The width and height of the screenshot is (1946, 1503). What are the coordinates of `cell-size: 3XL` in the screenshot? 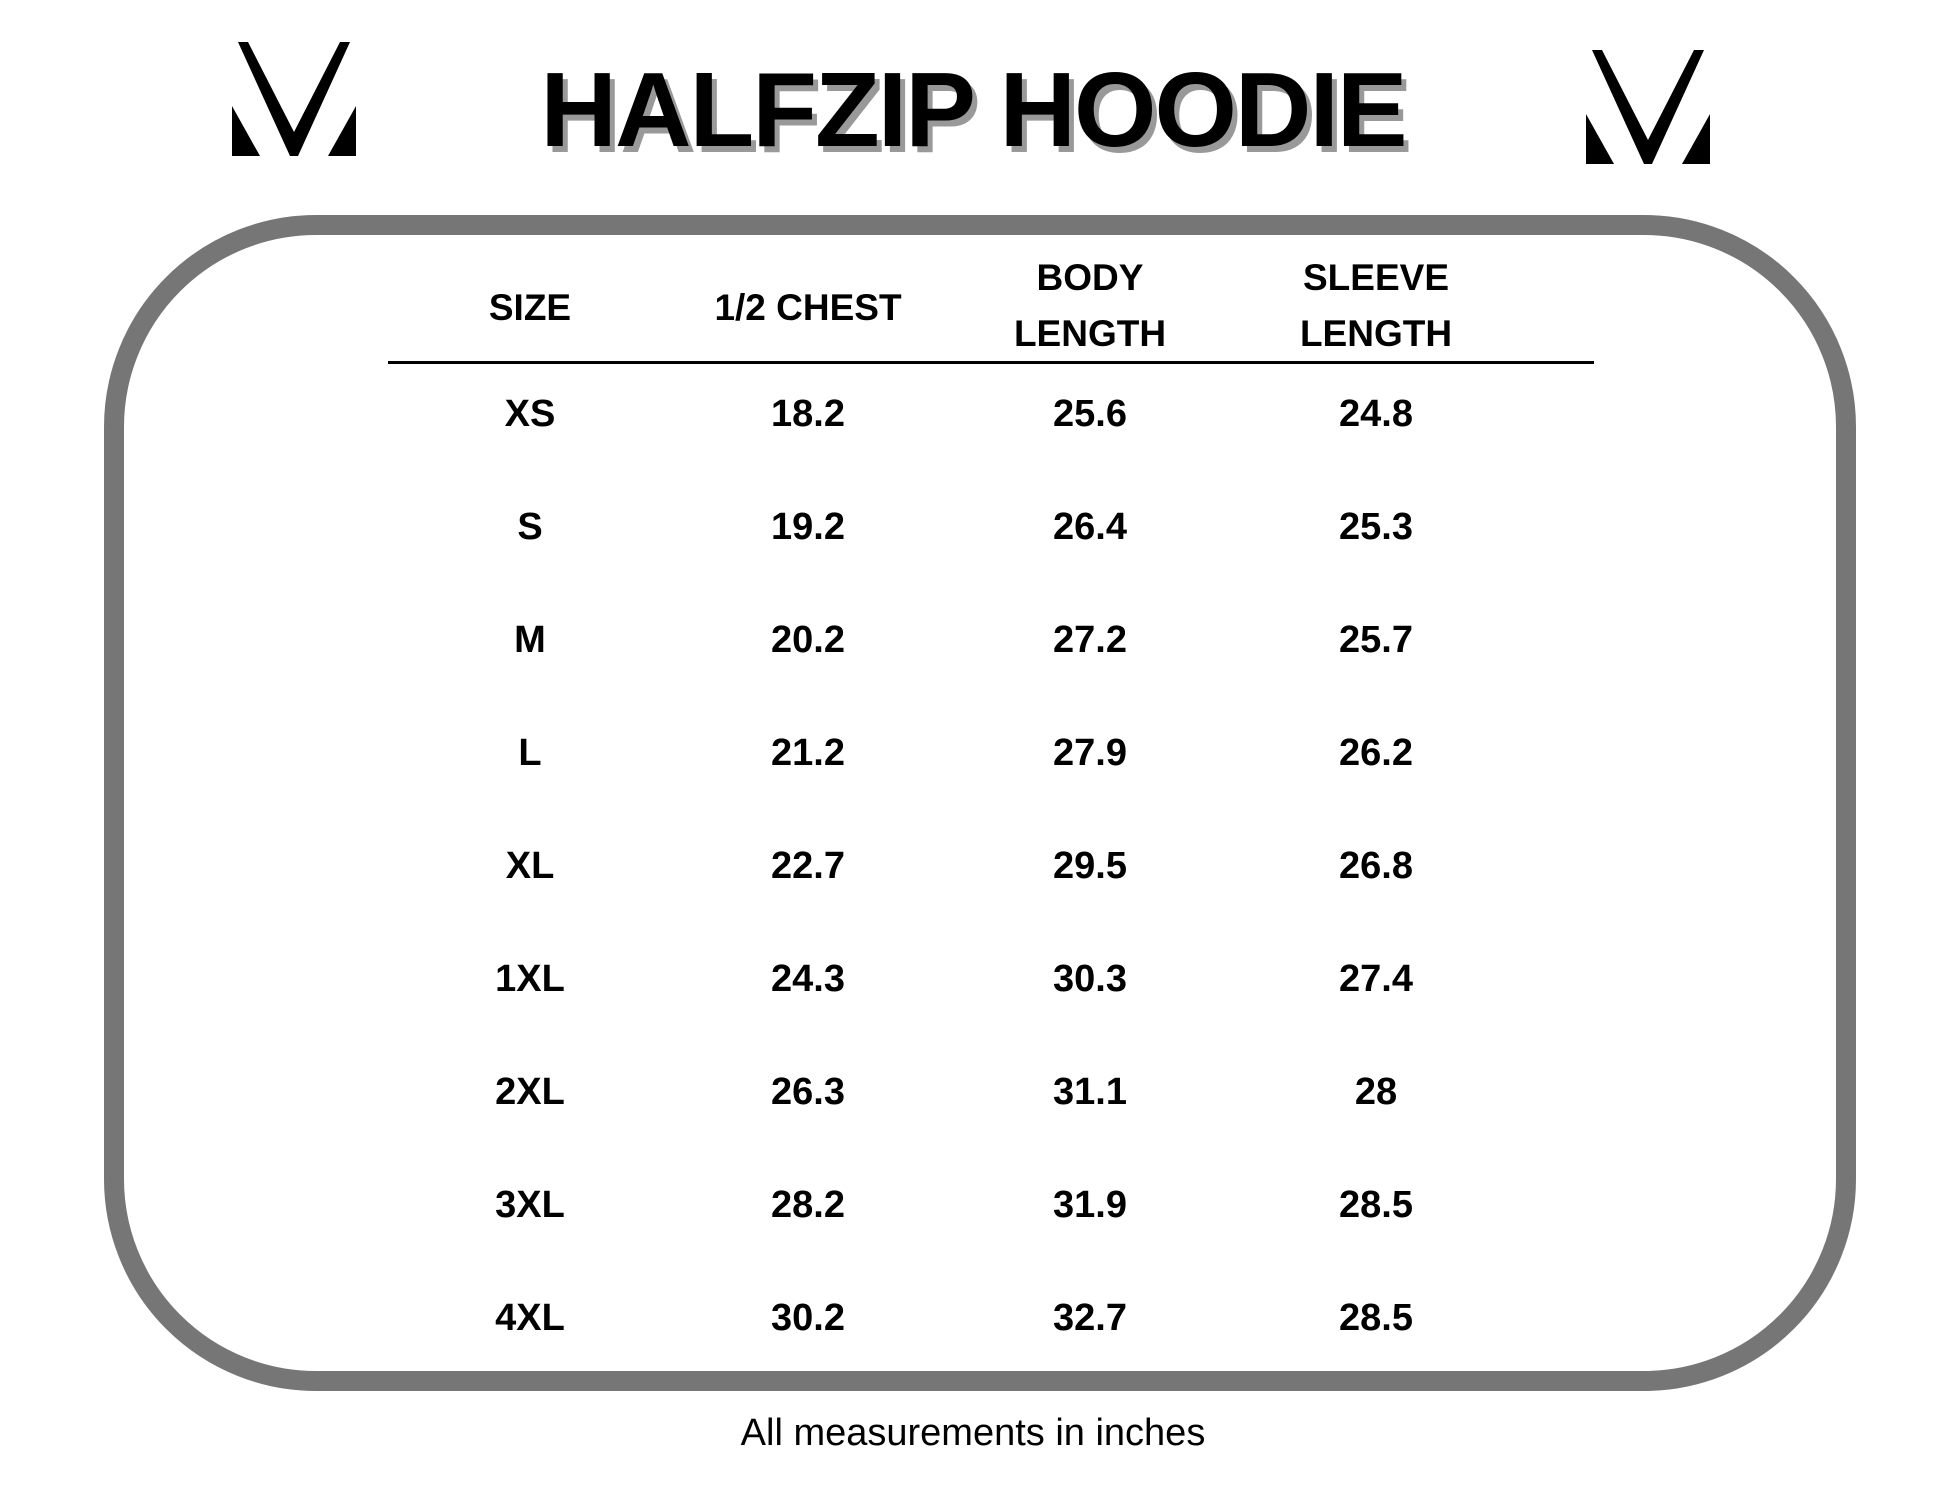 It's located at (530, 1205).